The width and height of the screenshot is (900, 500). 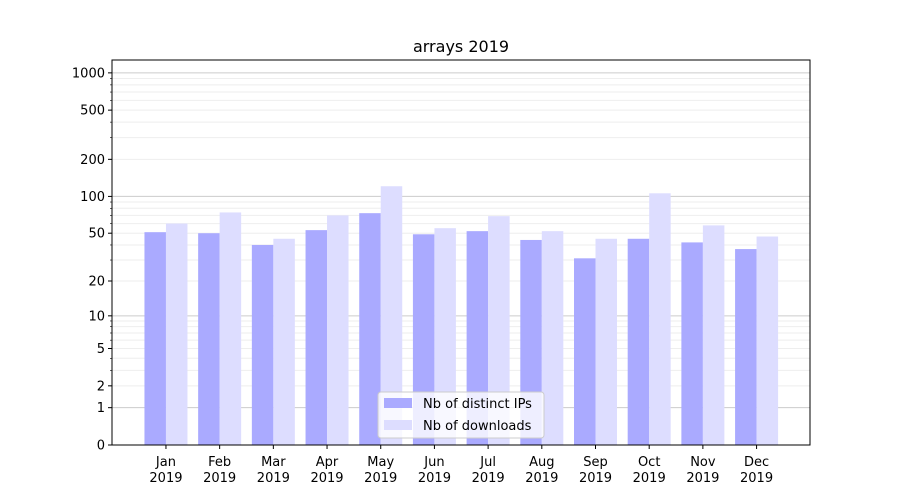 I want to click on legend: Nb of distinct IPs Nb of downloads, so click(x=461, y=415).